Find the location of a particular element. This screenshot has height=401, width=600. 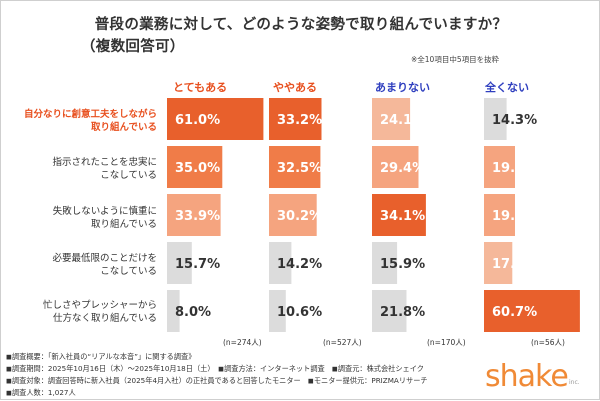

row-label-1: 自分なりに創意工夫をしながら 取り組んでいる is located at coordinates (87, 121).